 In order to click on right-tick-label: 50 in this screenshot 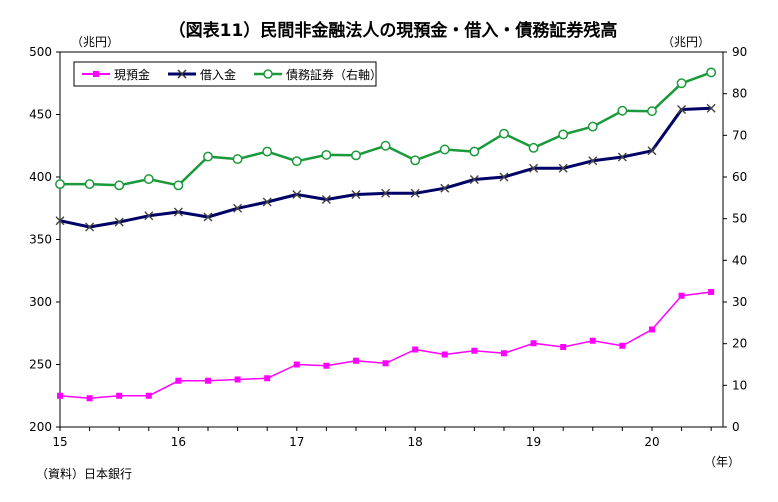, I will do `click(739, 219)`.